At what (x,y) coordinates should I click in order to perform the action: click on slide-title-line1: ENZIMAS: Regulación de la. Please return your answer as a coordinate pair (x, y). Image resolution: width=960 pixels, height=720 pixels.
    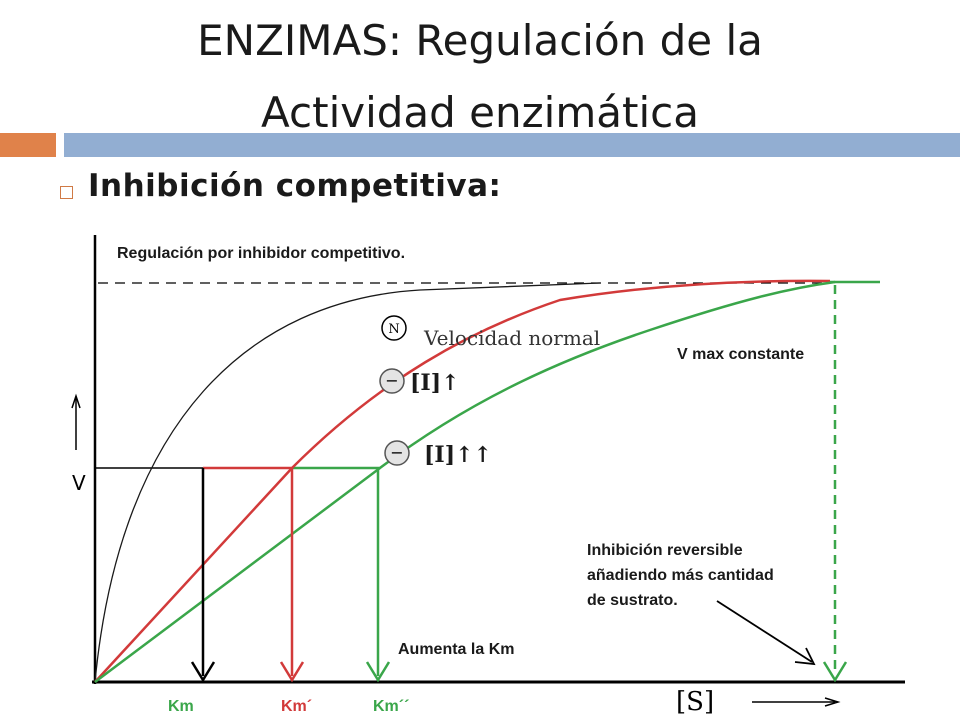
    Looking at the image, I should click on (480, 40).